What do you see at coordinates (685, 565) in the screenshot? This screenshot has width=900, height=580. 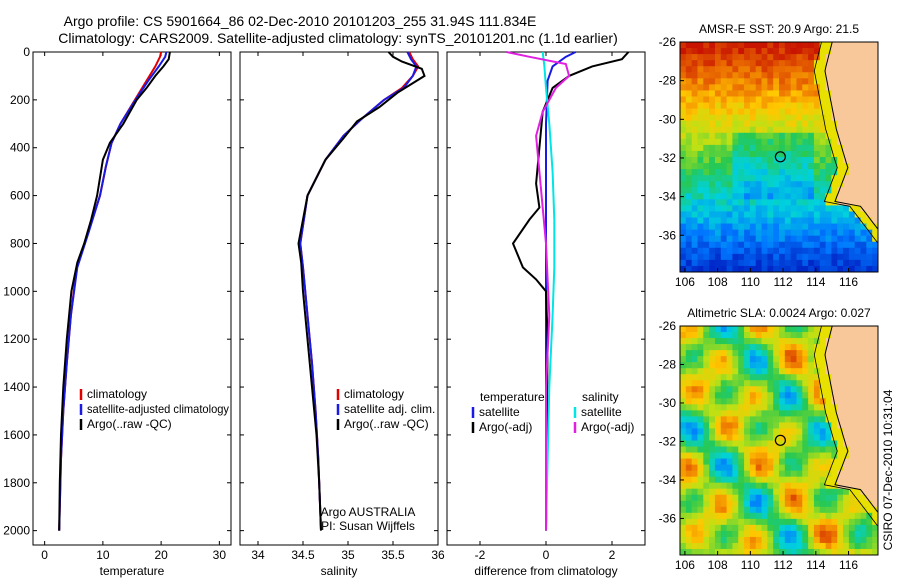 I see `x-tick-label: 106` at bounding box center [685, 565].